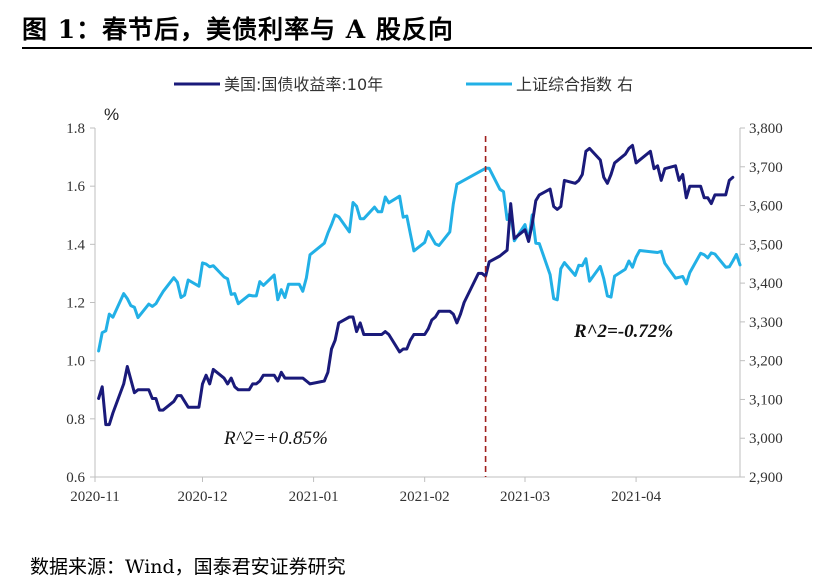 This screenshot has width=830, height=588. I want to click on y-right-tick-label: 3,700, so click(766, 168).